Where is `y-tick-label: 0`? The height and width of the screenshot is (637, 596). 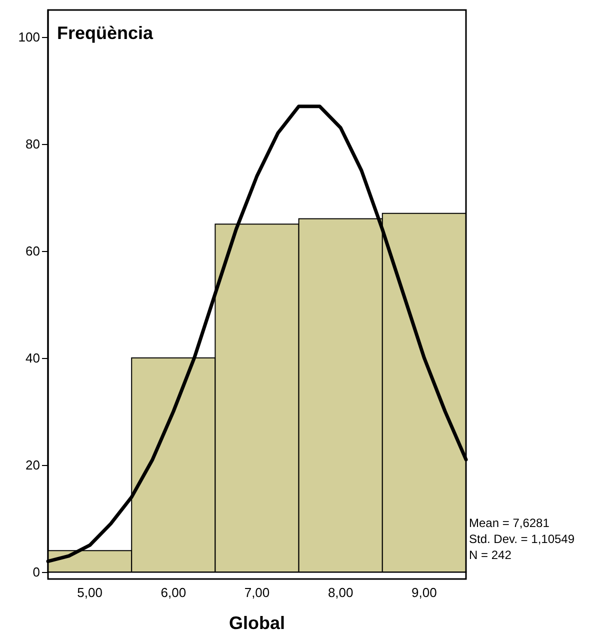 y-tick-label: 0 is located at coordinates (36, 572).